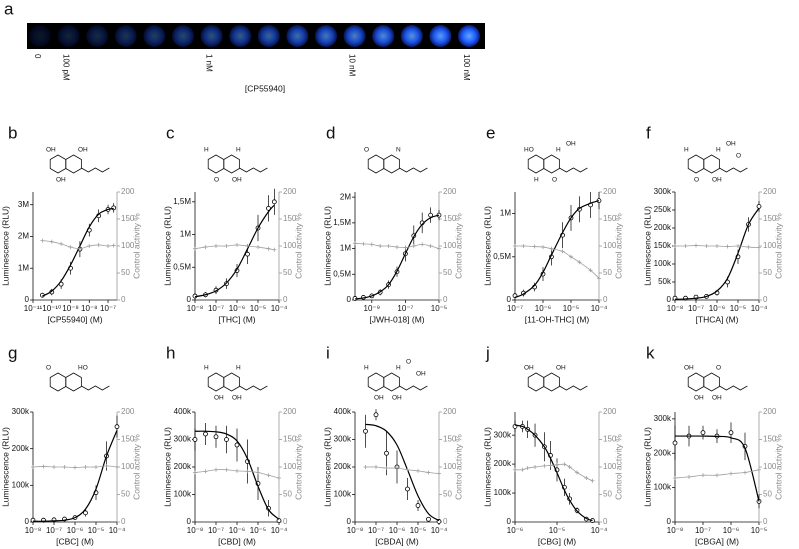 The image size is (799, 549). Describe the element at coordinates (96, 530) in the screenshot. I see `x-tick-label: 10⁻⁵` at that location.